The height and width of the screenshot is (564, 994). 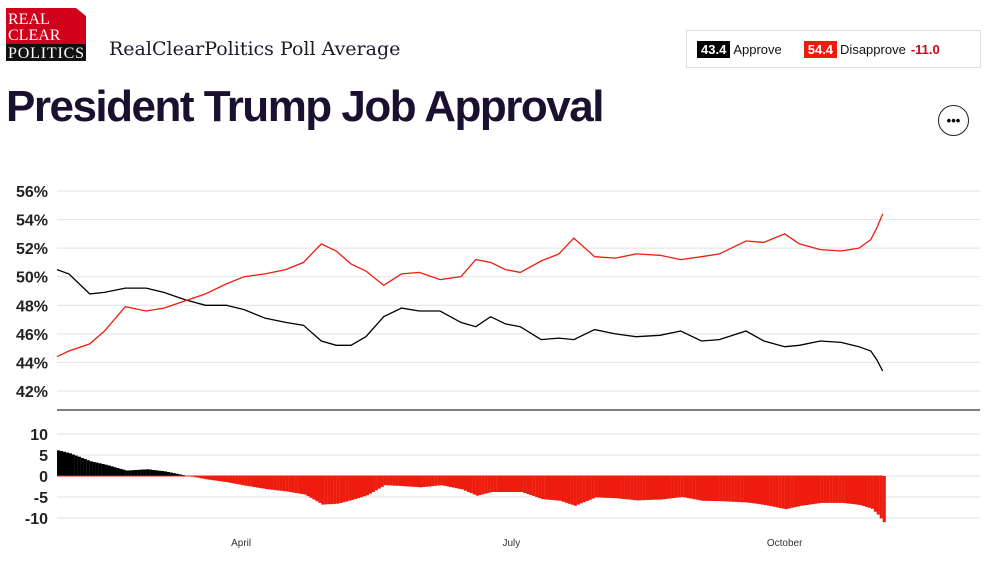 I want to click on y-tick-label: -5, so click(x=41, y=498).